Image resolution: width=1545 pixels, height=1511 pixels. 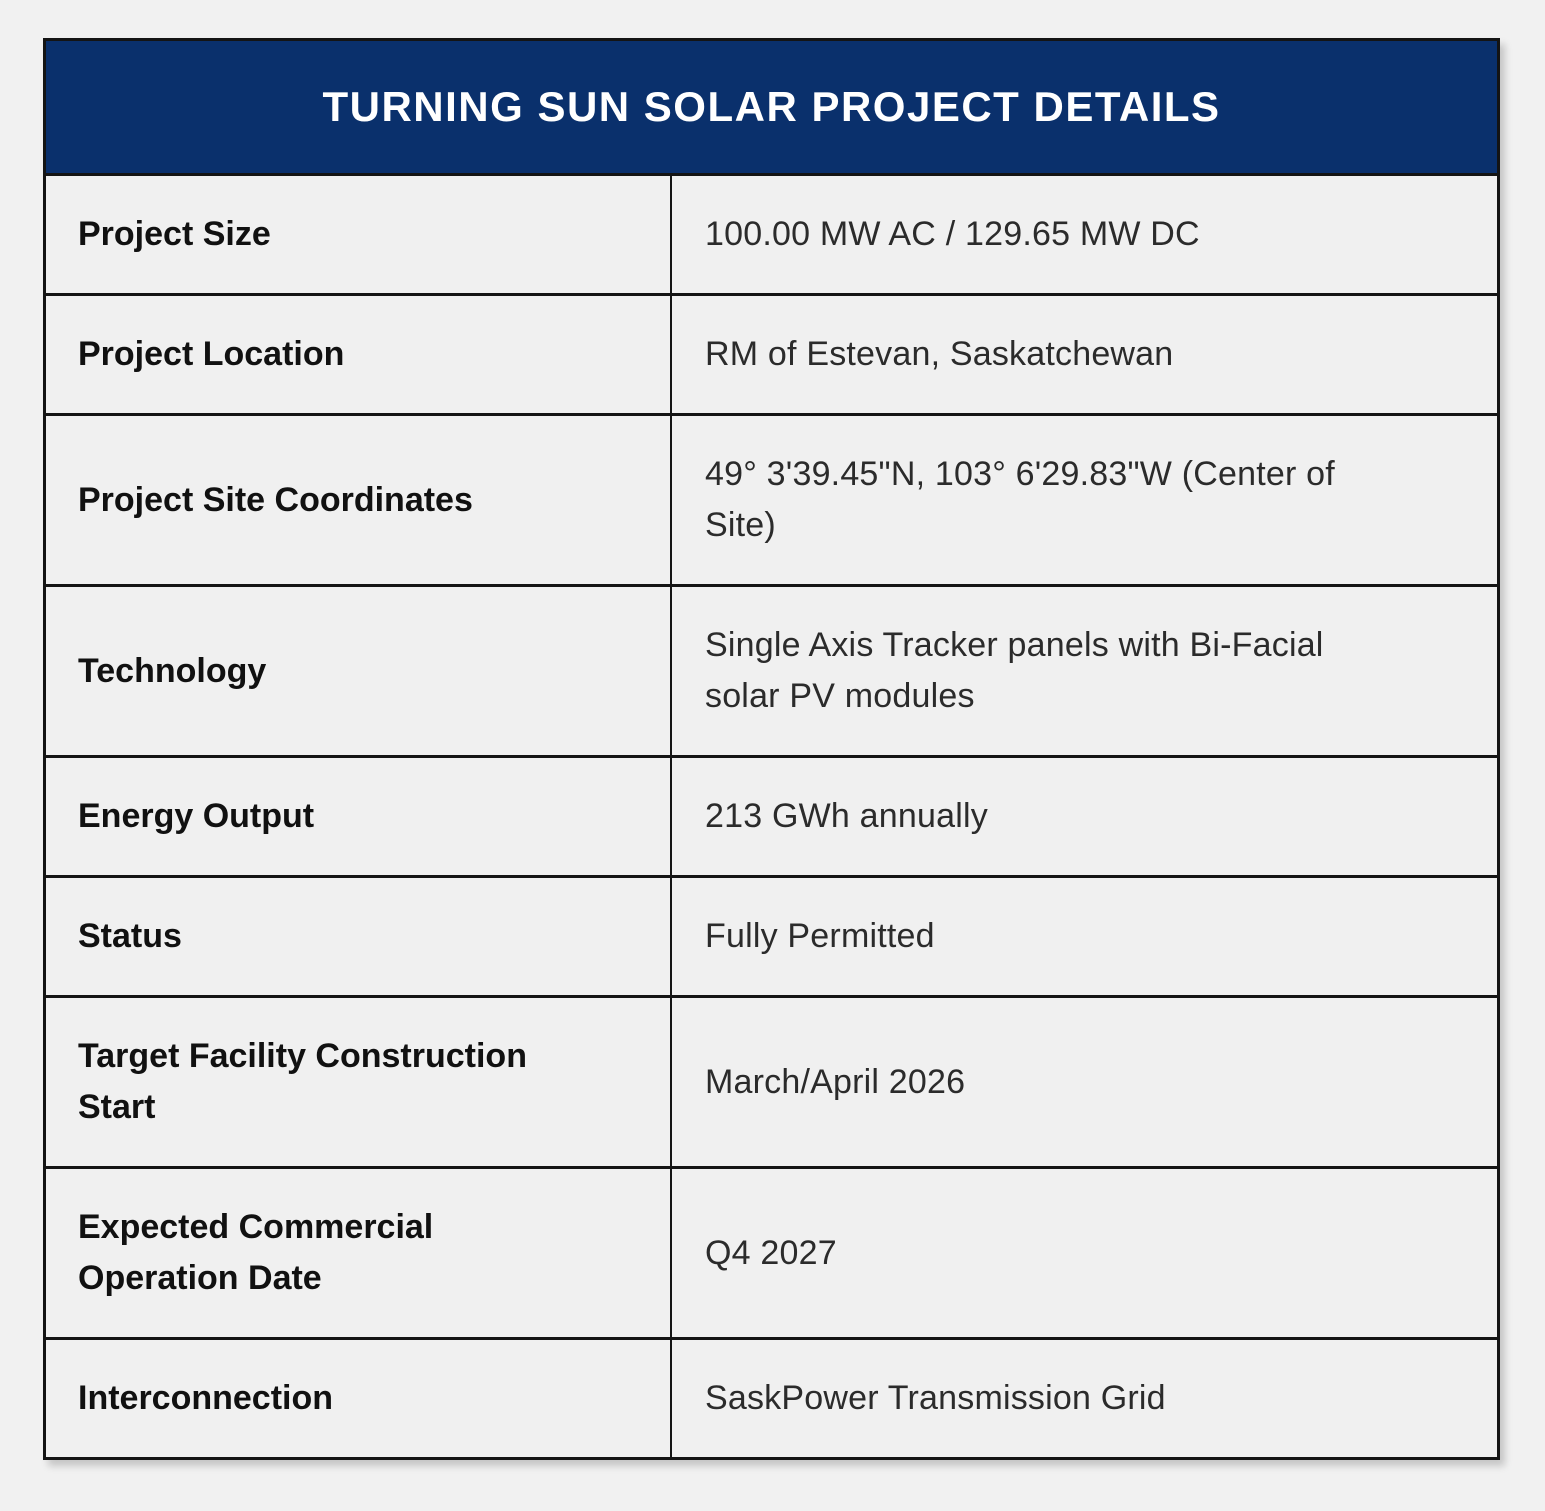 I want to click on row-label-cell: Target Facility Construction Start, so click(x=359, y=1082).